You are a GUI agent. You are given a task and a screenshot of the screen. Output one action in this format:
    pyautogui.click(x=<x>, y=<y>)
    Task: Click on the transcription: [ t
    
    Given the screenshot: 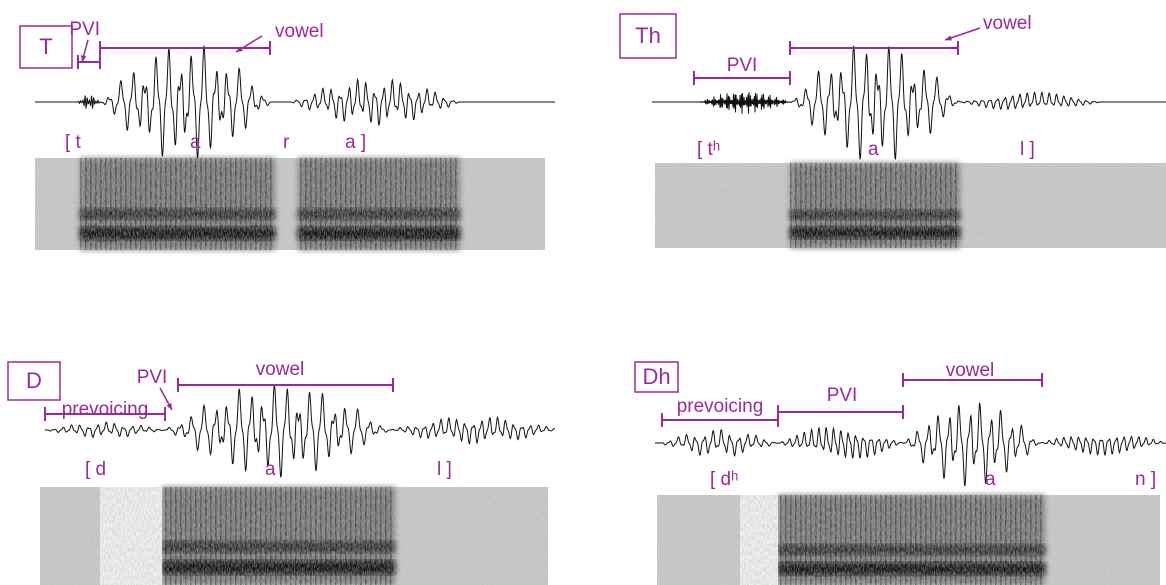 What is the action you would take?
    pyautogui.click(x=73, y=142)
    